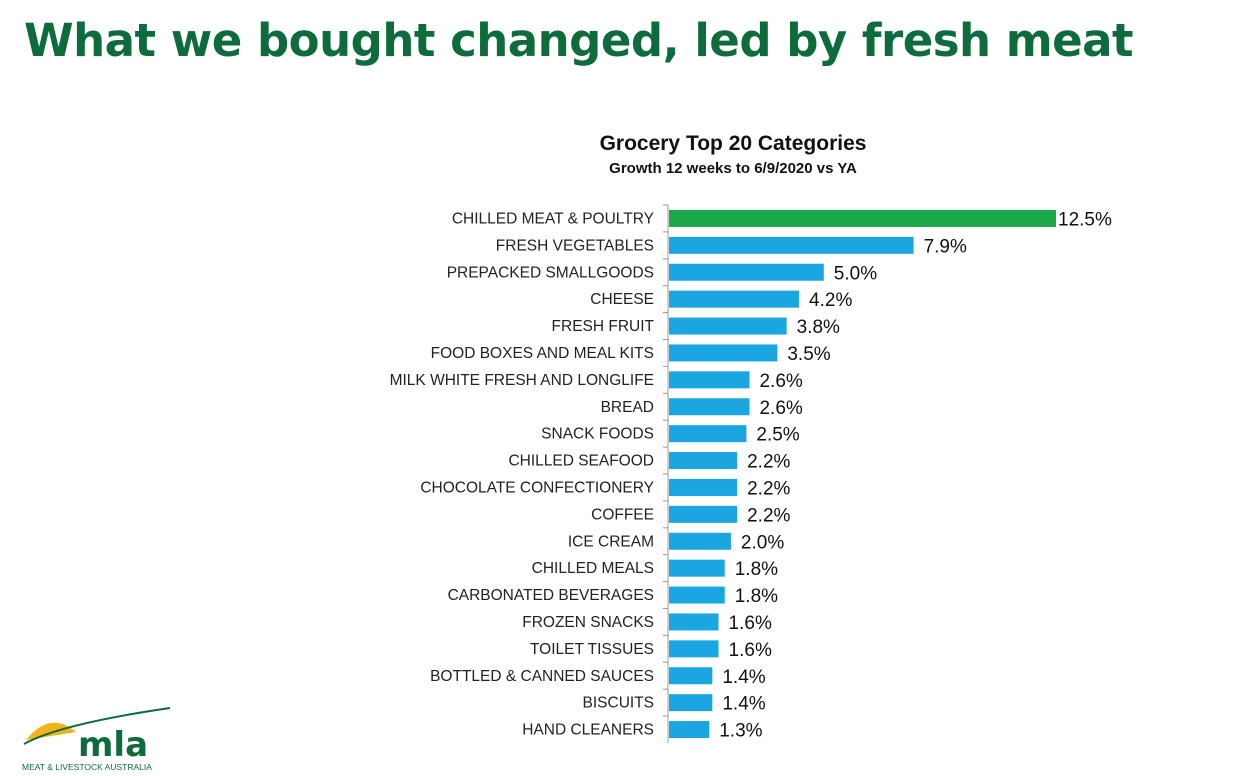  I want to click on chart-title: Grocery Top 20 Categories, so click(733, 143).